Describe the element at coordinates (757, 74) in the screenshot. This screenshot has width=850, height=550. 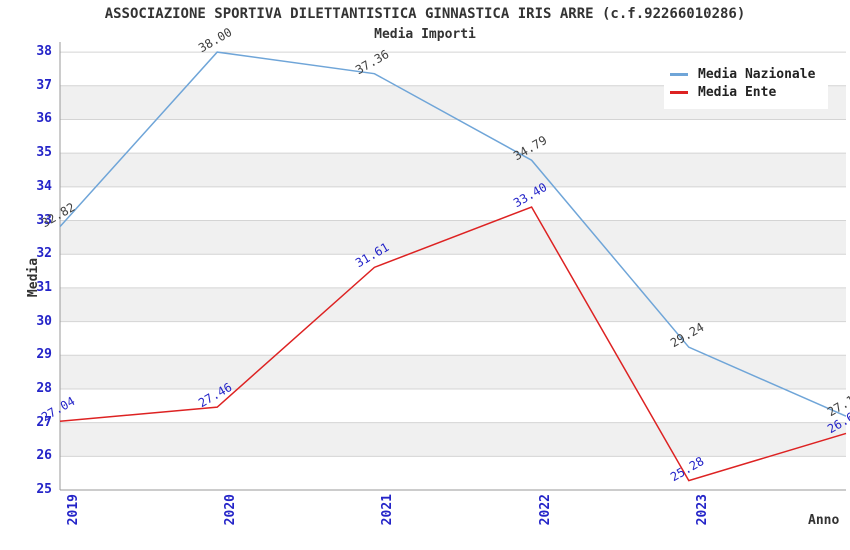
I see `legend-label: Media Nazionale` at that location.